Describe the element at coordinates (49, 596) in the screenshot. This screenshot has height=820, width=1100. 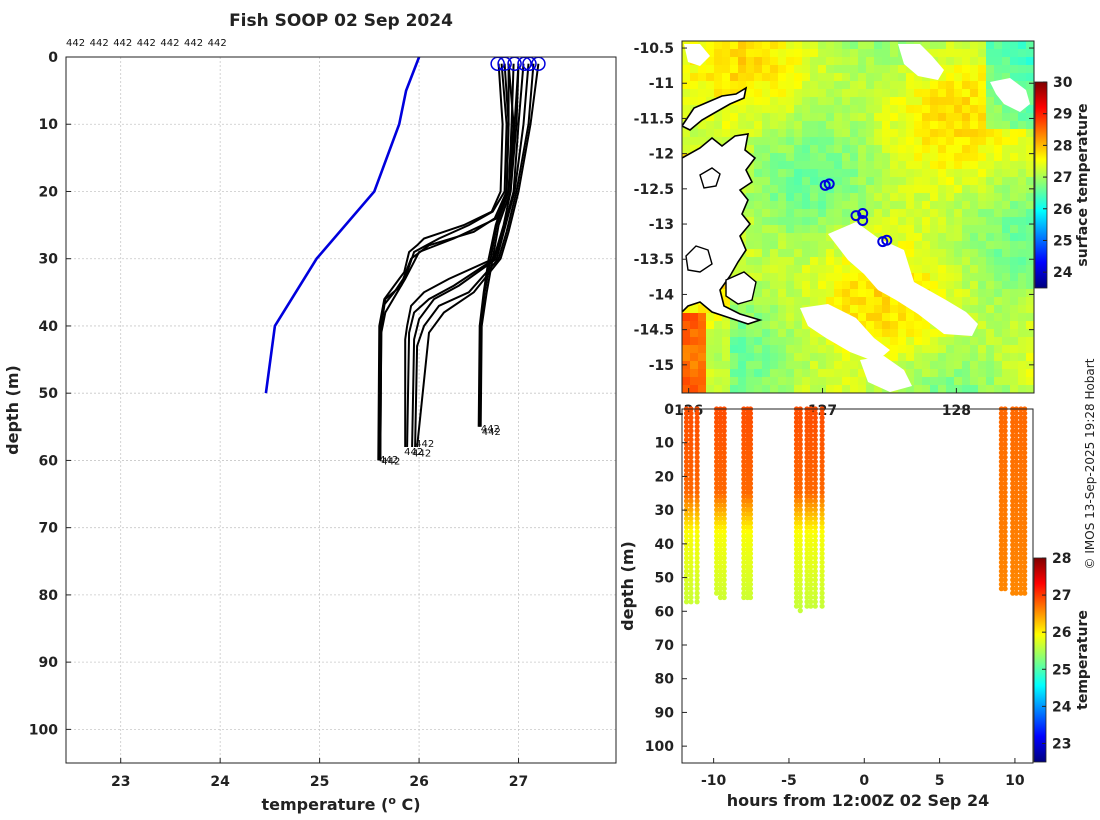
I see `y-tick-label: 80` at that location.